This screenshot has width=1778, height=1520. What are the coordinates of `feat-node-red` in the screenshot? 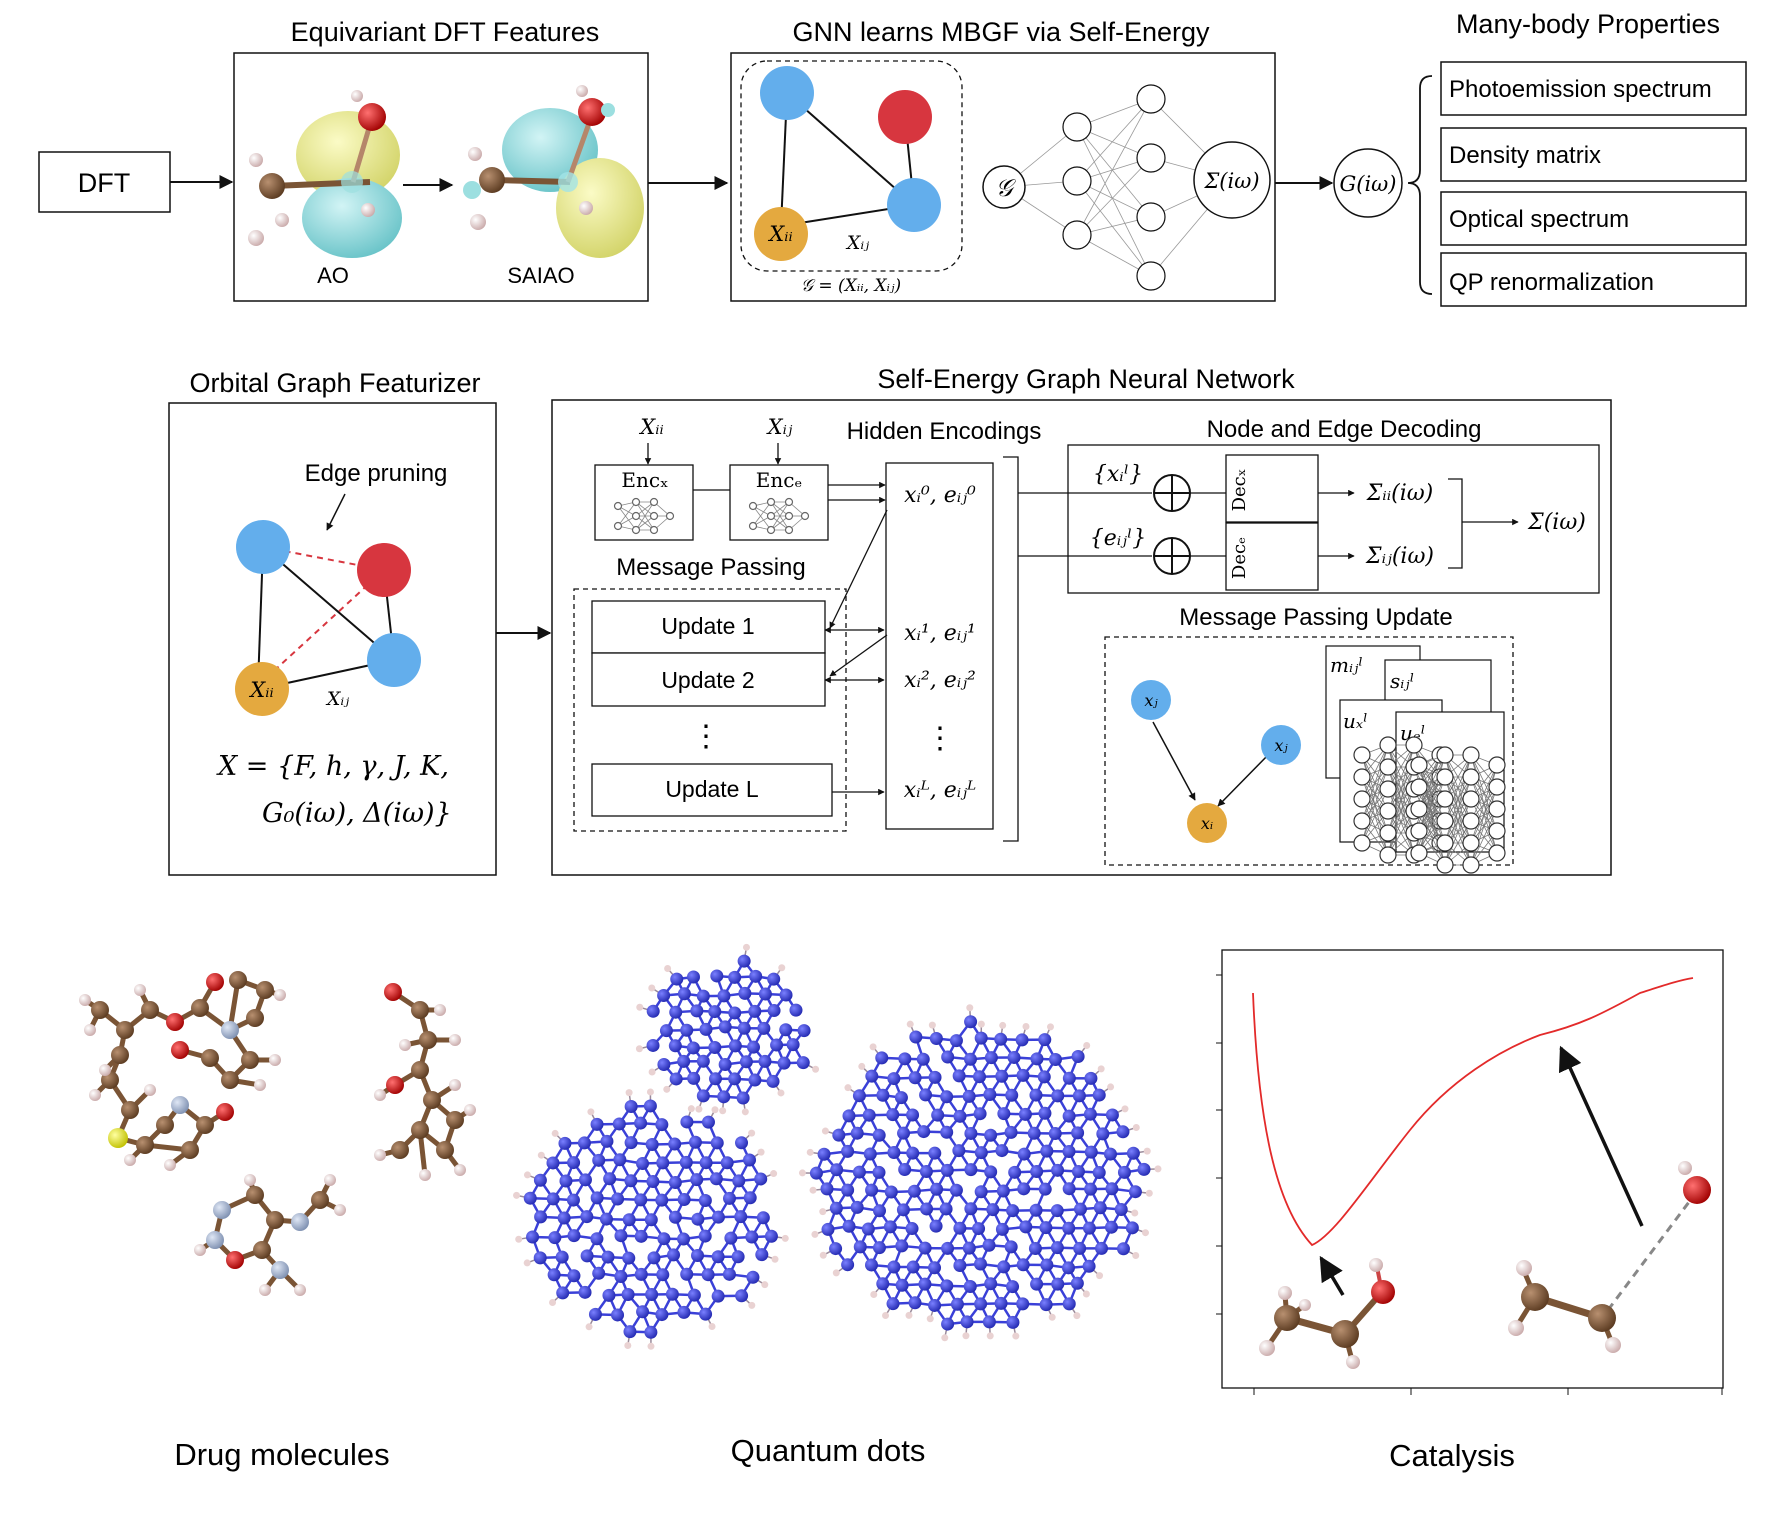 It's located at (384, 570).